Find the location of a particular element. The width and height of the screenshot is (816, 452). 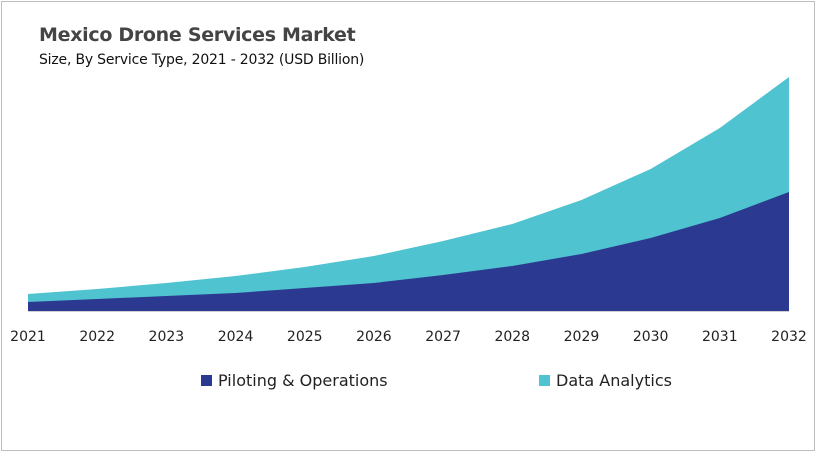

chart-title: Mexico Drone Services Market is located at coordinates (197, 35).